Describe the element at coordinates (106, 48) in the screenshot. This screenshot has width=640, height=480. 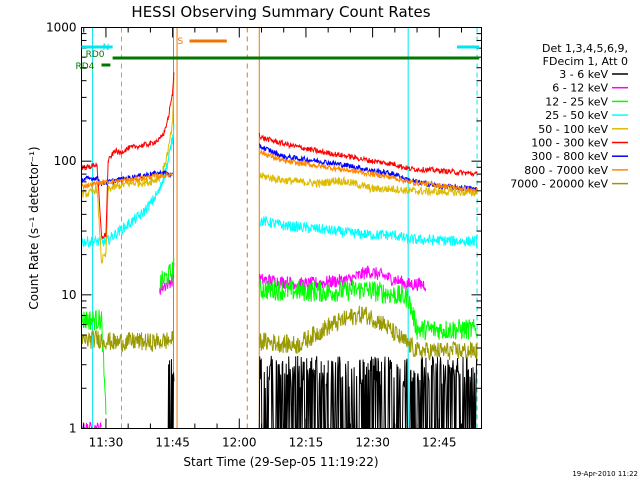
I see `flag-label-n: N` at that location.